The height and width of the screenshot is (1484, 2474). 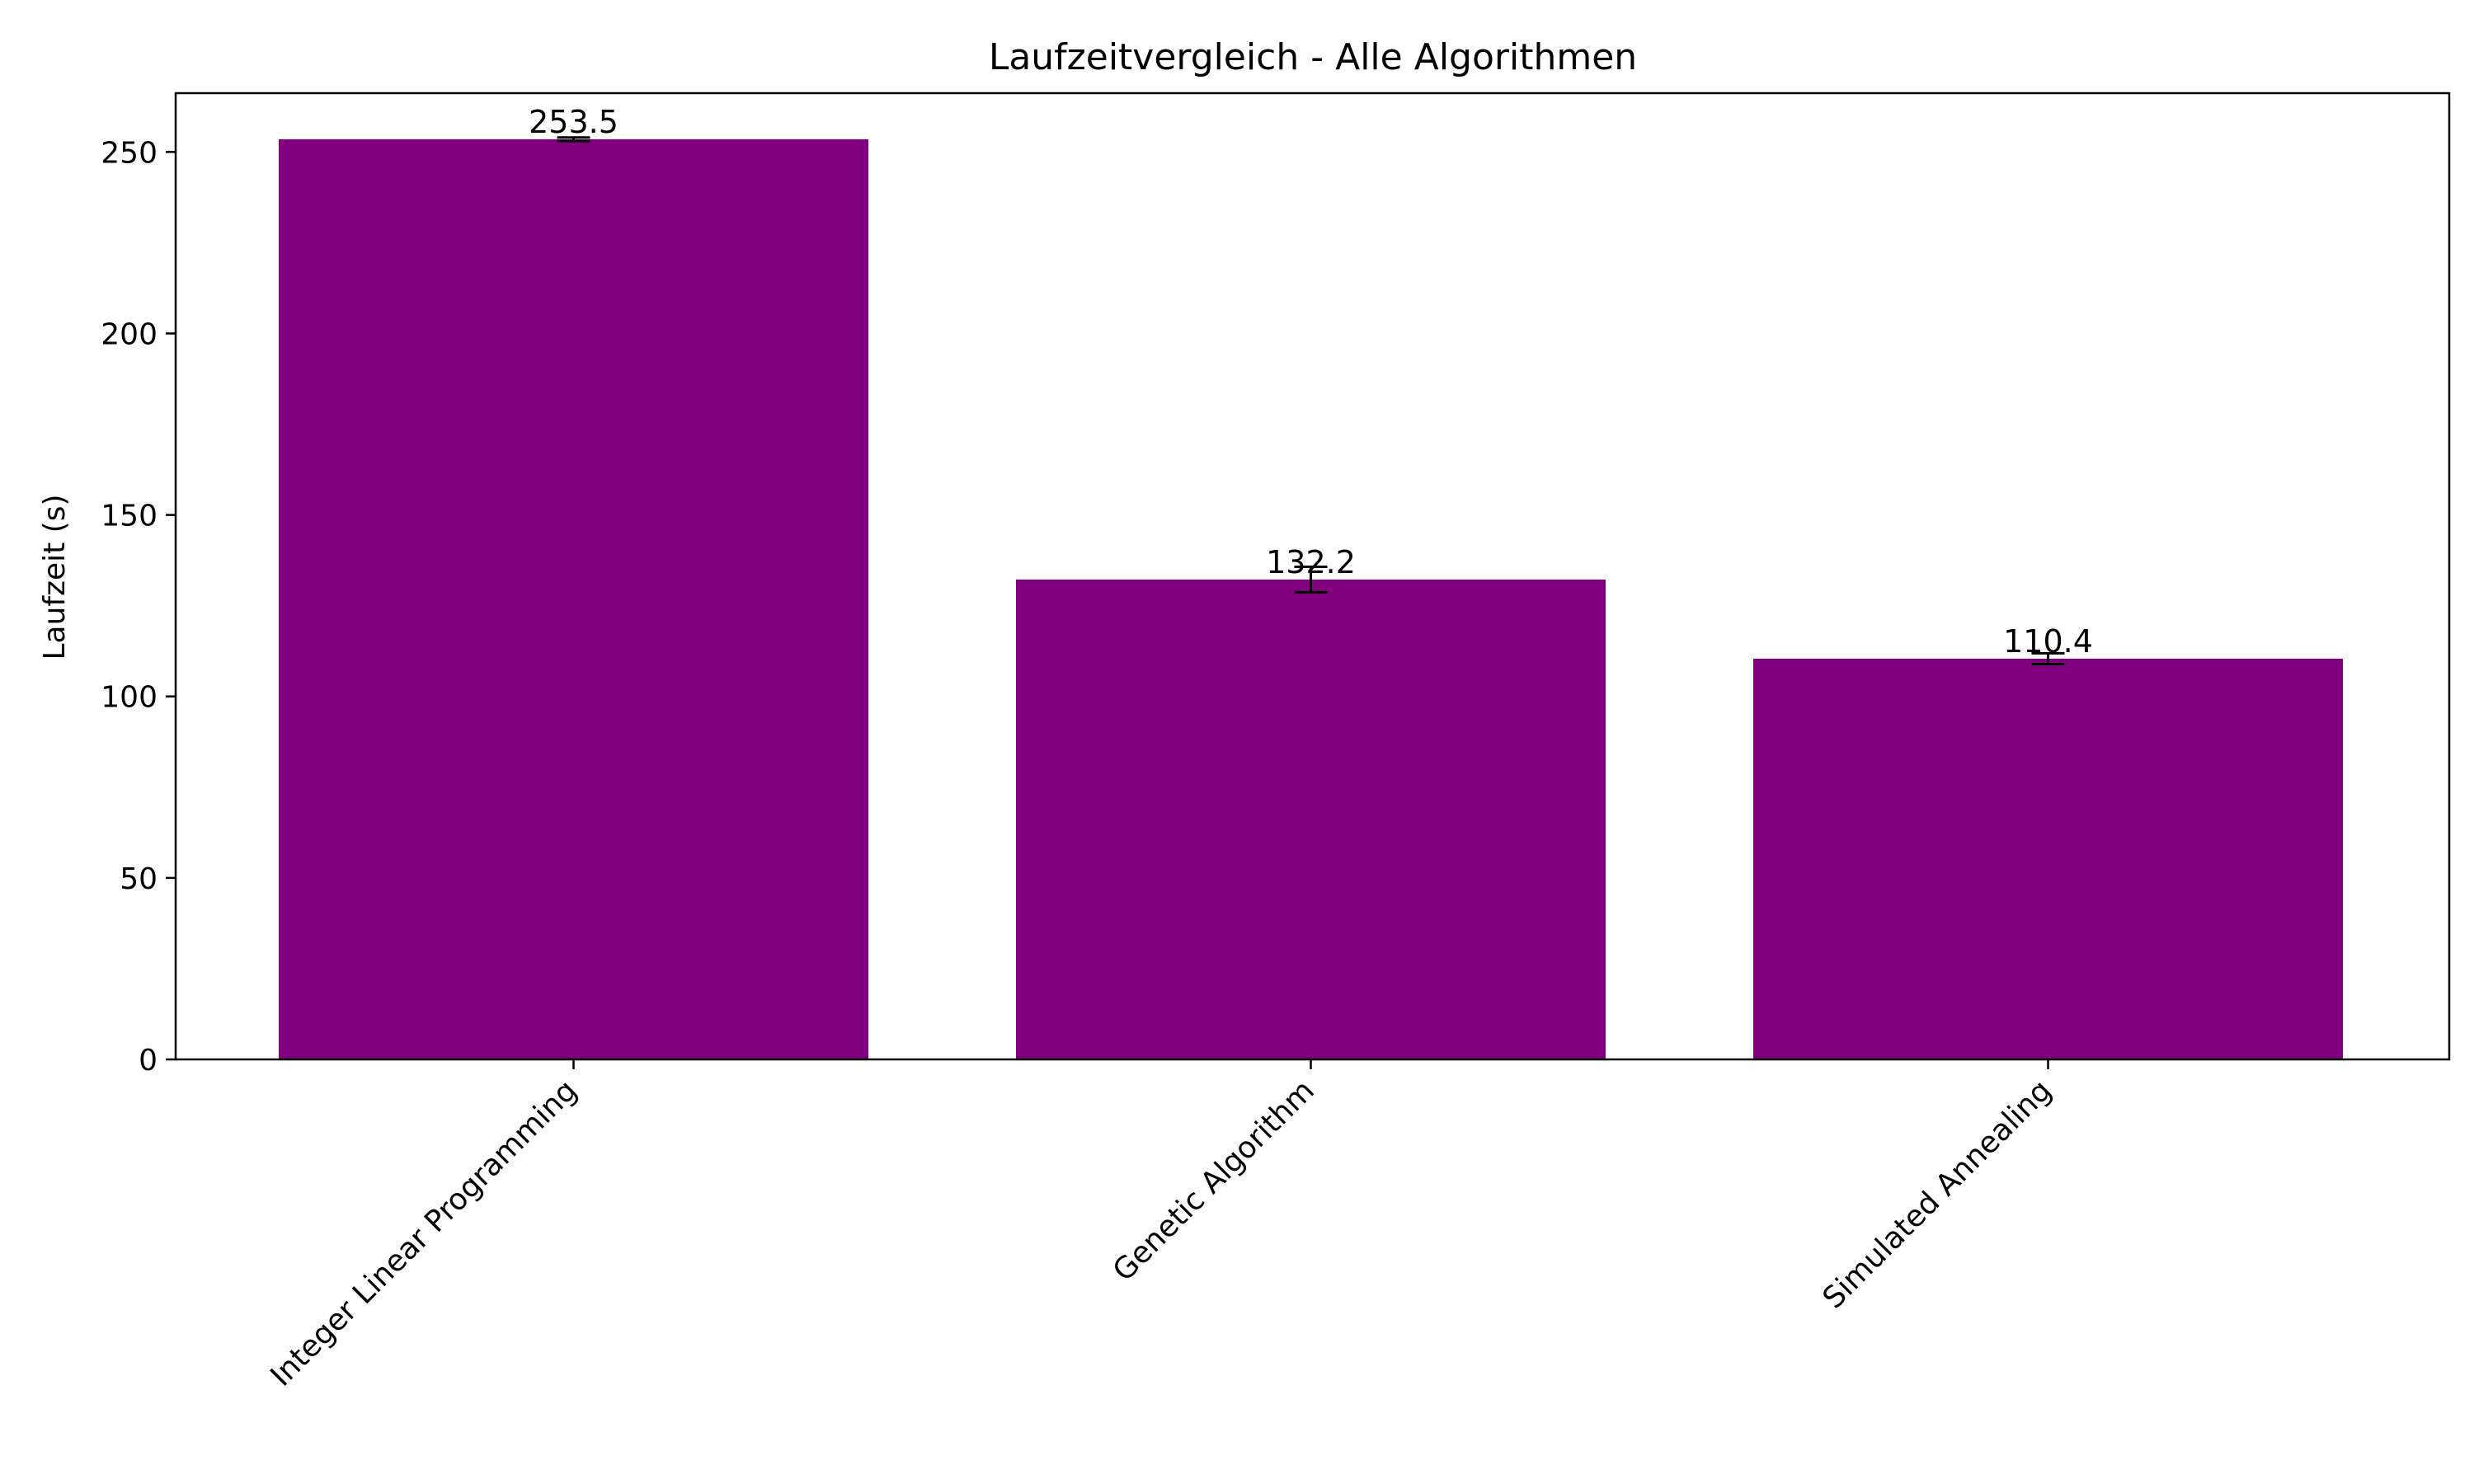 I want to click on y-tick-label-3: 150, so click(x=129, y=516).